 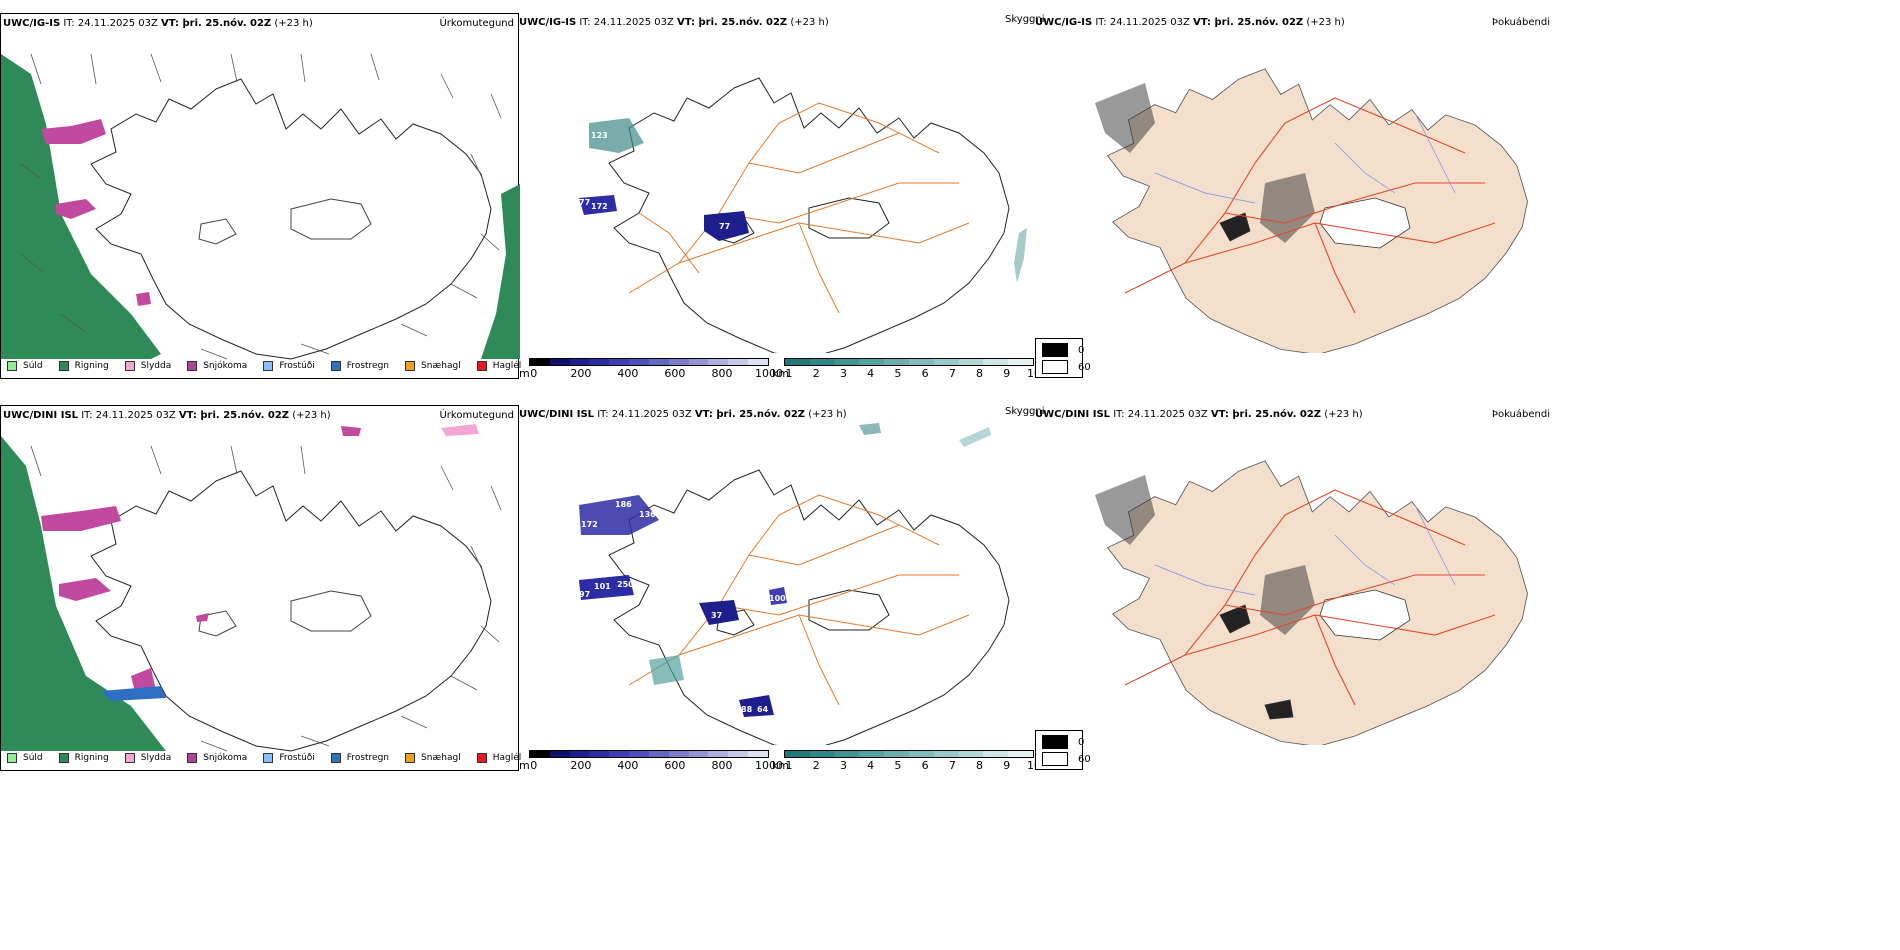 What do you see at coordinates (623, 115) in the screenshot?
I see `map-label: 167` at bounding box center [623, 115].